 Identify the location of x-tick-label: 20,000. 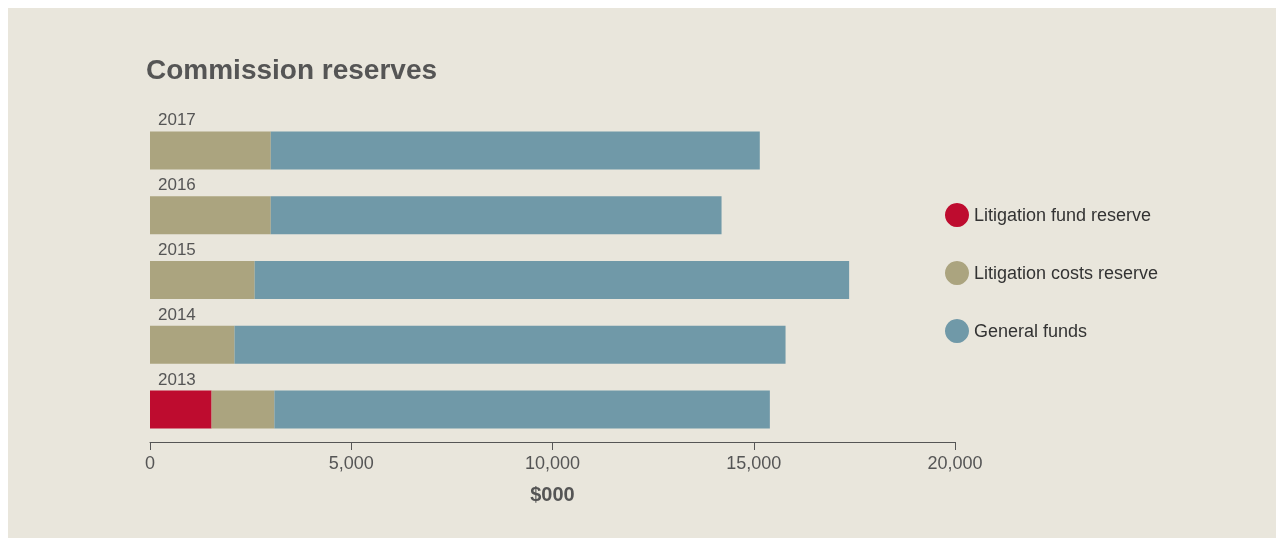
(955, 463).